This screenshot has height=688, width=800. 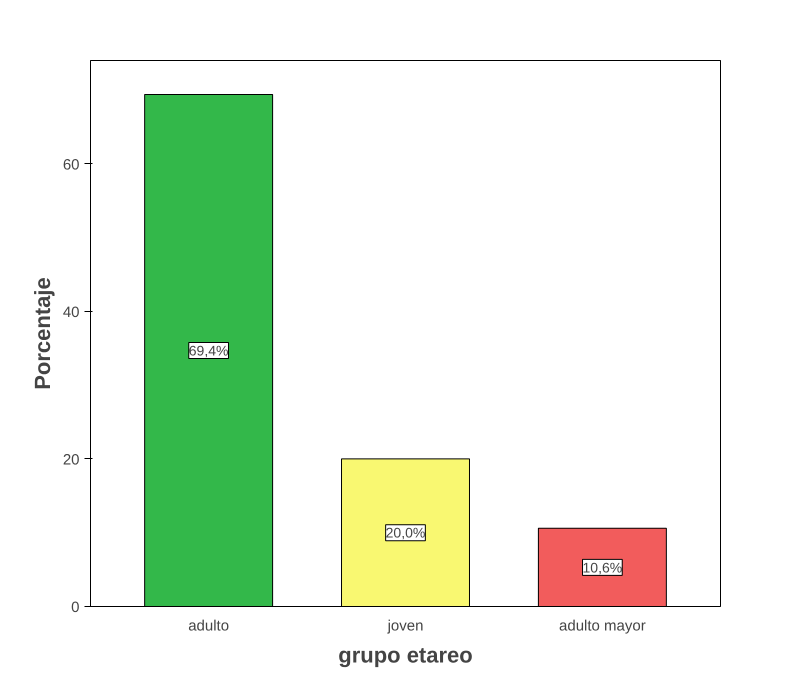 What do you see at coordinates (405, 626) in the screenshot?
I see `x-tick-label: joven` at bounding box center [405, 626].